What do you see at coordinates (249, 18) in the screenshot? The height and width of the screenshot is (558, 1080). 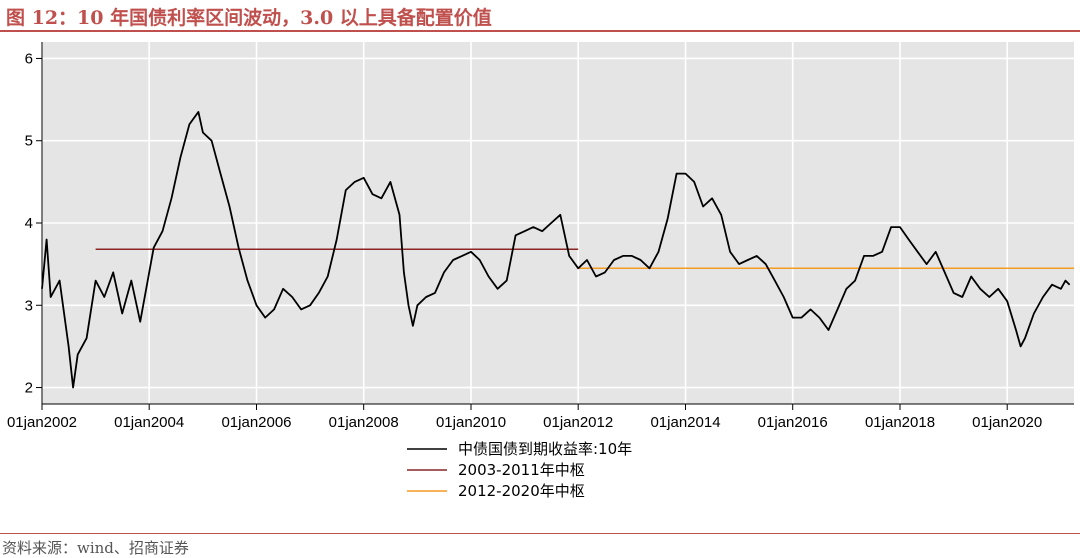 I see `figure-title: 图 12：10 年国债利率区间波动，3.0 以上具备配置价值` at bounding box center [249, 18].